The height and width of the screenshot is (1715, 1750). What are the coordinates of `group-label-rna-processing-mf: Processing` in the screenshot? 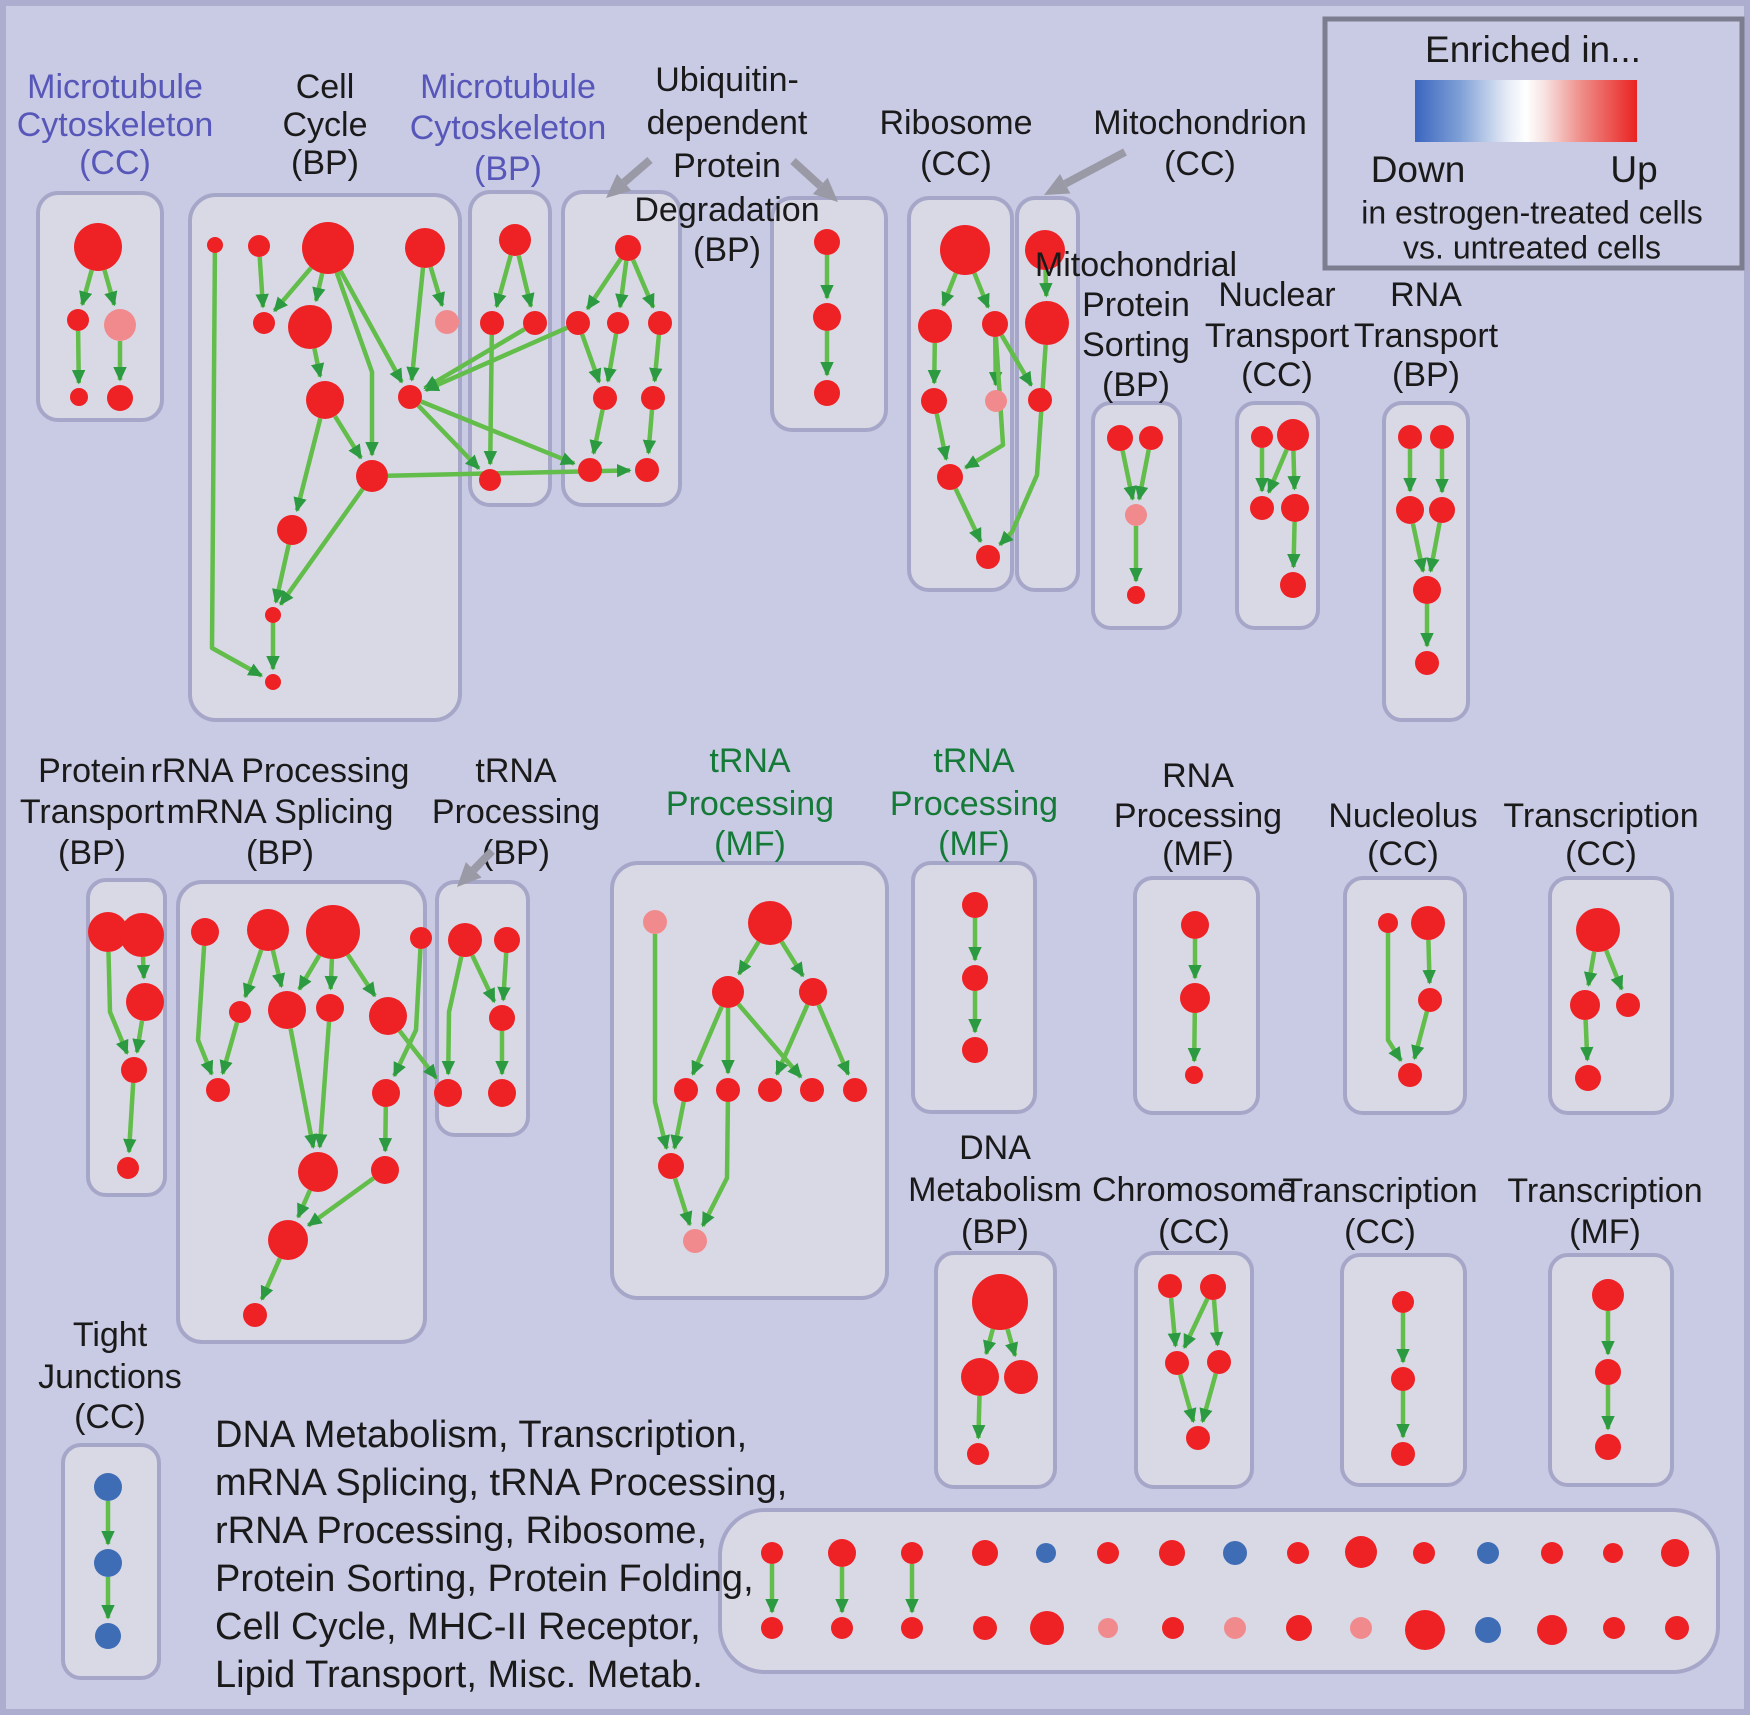 It's located at (1198, 816).